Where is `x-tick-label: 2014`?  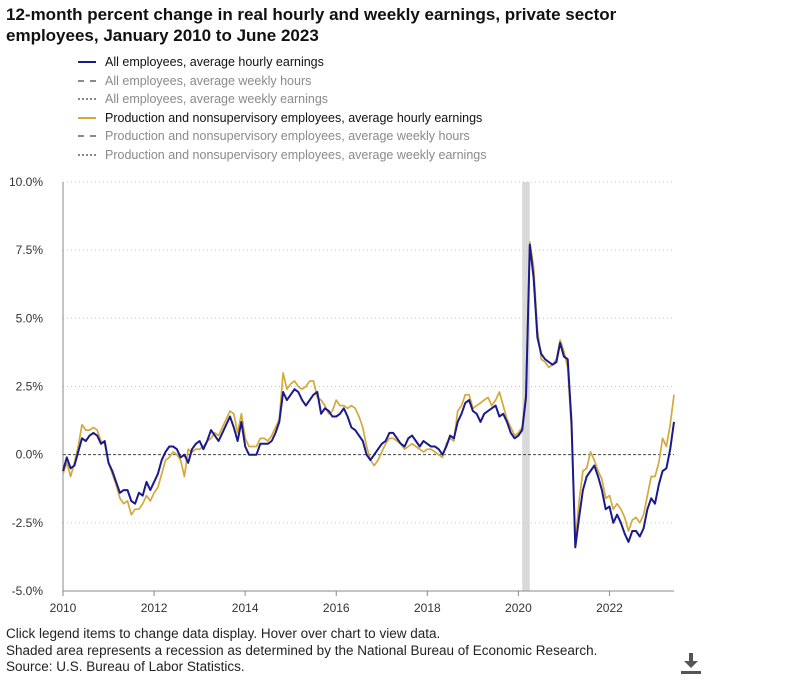 x-tick-label: 2014 is located at coordinates (245, 608).